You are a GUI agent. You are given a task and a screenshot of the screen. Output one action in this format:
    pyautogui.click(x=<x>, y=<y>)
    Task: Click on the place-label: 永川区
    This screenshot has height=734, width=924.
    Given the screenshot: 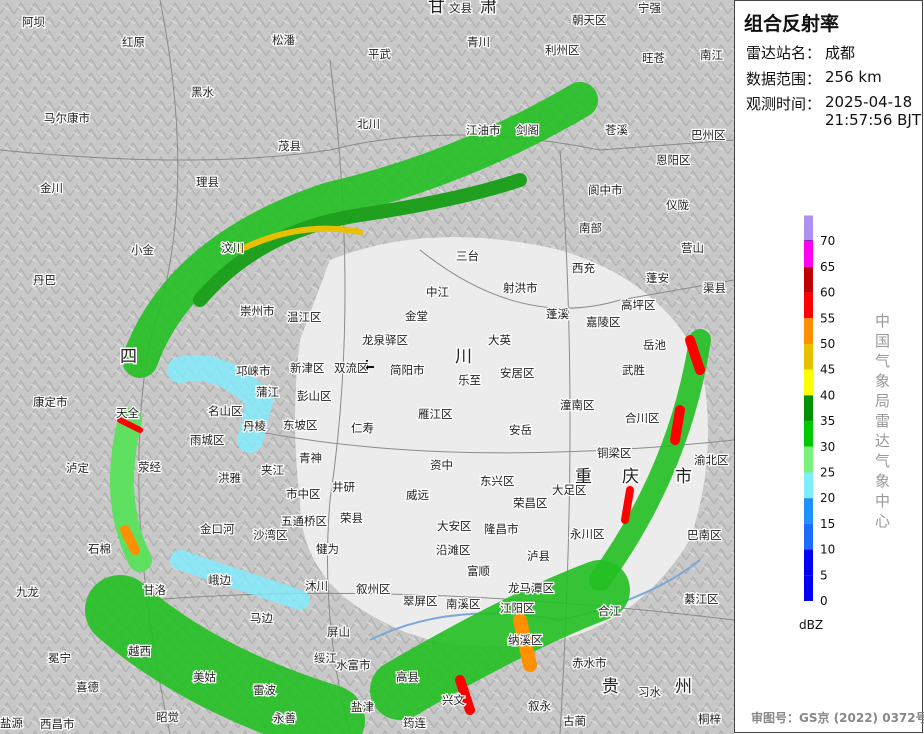 What is the action you would take?
    pyautogui.click(x=587, y=534)
    